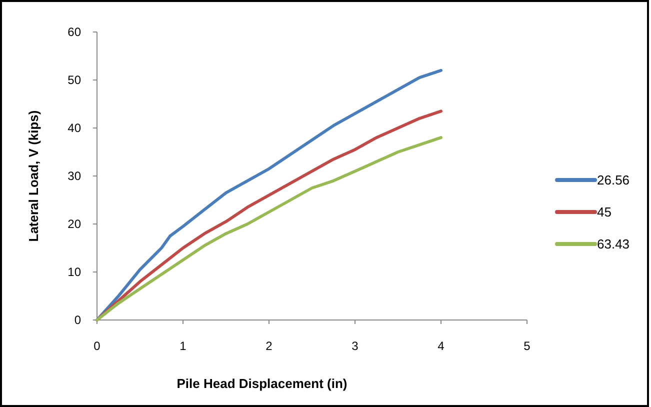 The height and width of the screenshot is (407, 651). What do you see at coordinates (33, 176) in the screenshot?
I see `y-axis-title: Lateral Load, V (kips)` at bounding box center [33, 176].